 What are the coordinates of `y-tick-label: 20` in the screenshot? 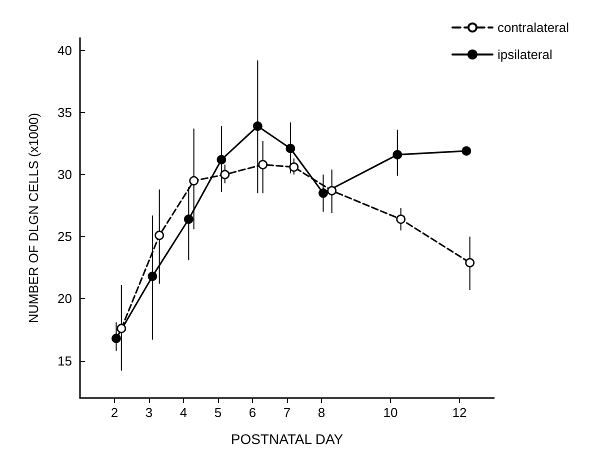 It's located at (65, 298).